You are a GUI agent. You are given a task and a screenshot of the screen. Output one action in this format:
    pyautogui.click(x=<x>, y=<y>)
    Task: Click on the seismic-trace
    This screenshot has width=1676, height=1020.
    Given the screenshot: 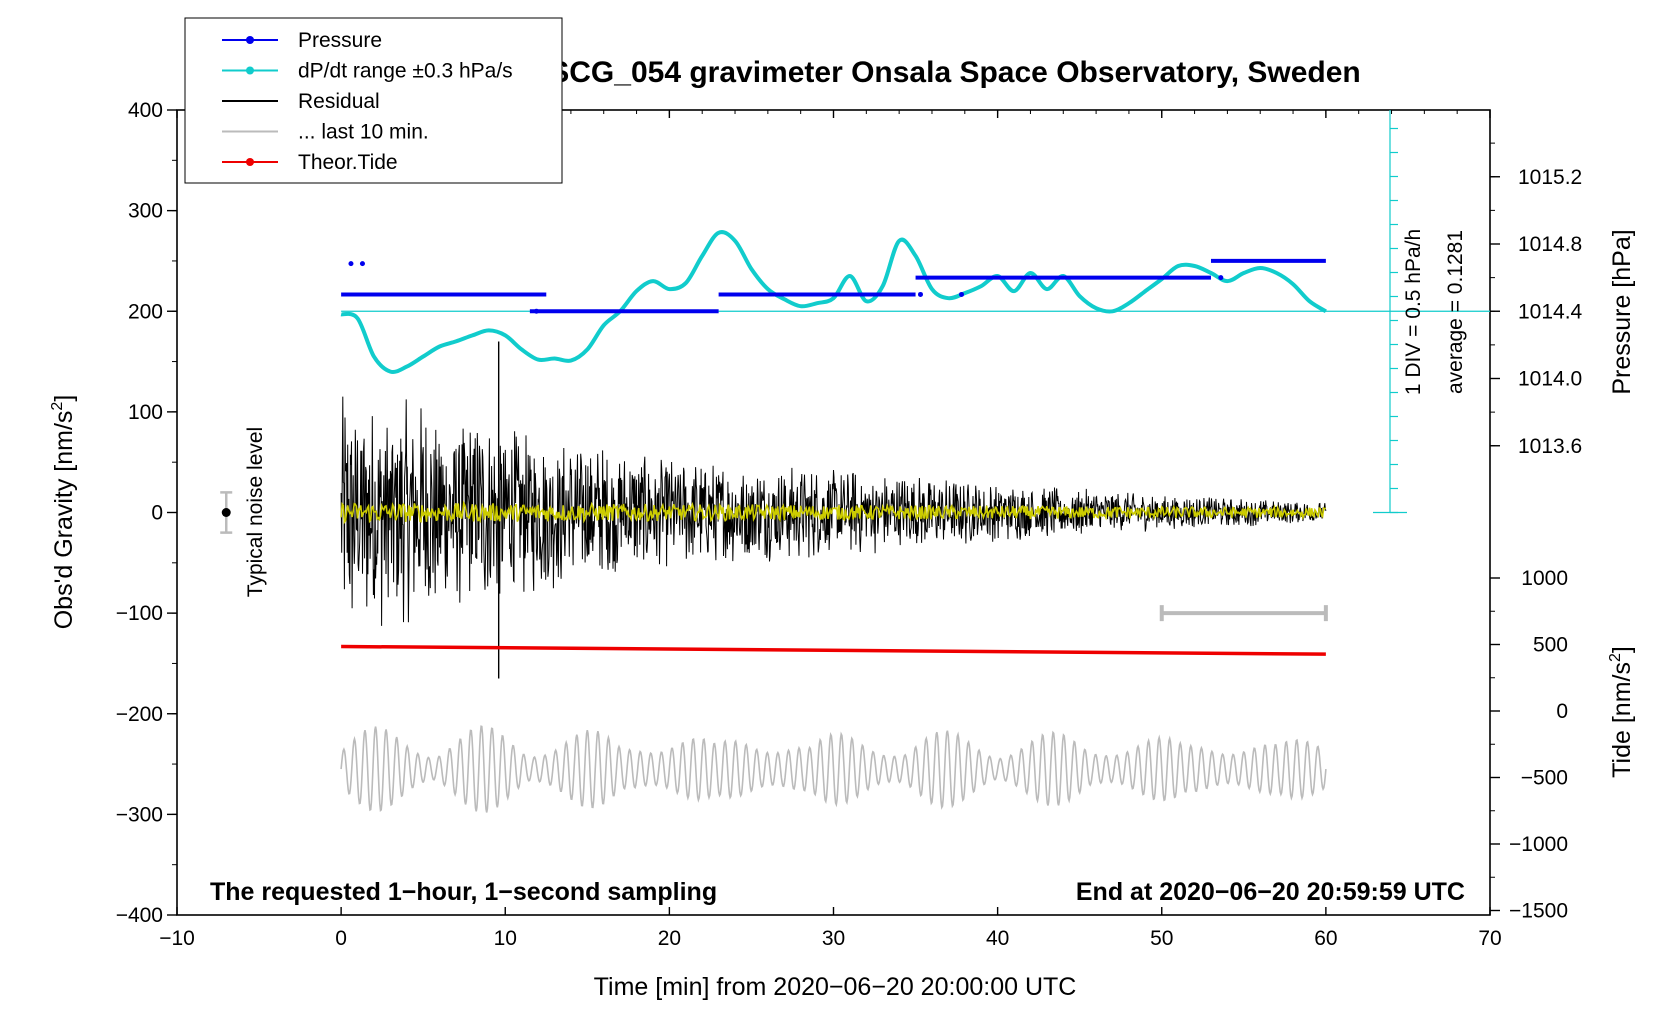 What is the action you would take?
    pyautogui.click(x=833, y=769)
    